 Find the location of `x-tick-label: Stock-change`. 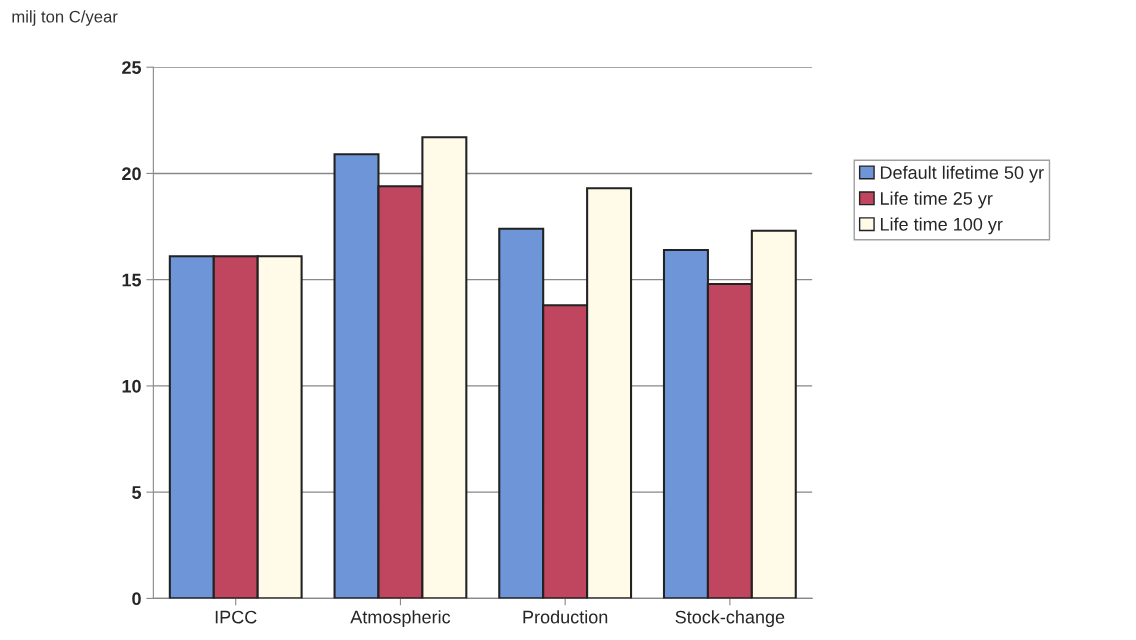

x-tick-label: Stock-change is located at coordinates (730, 619).